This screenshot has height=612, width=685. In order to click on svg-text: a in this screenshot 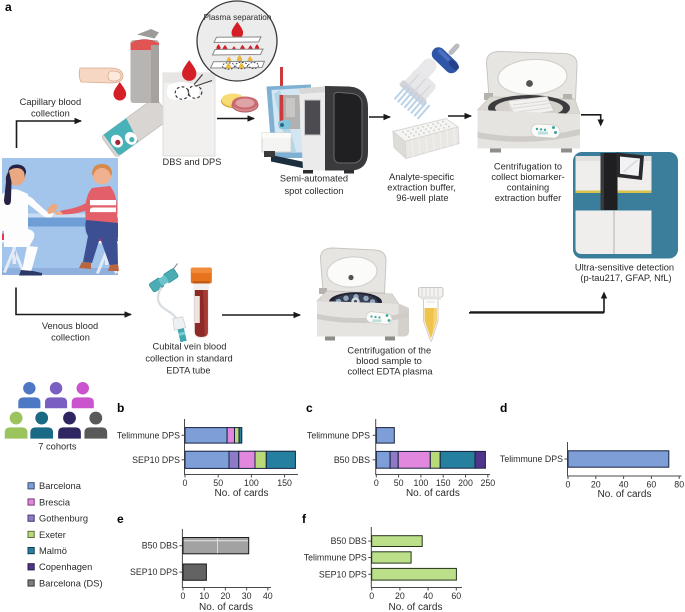, I will do `click(8, 7)`.